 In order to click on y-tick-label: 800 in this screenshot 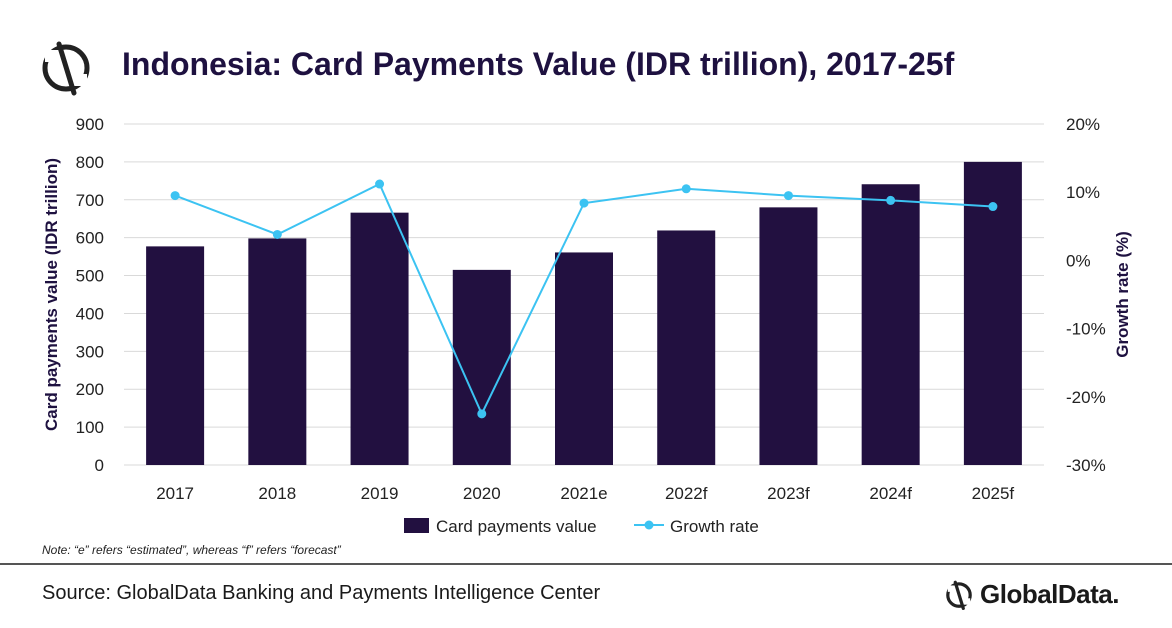, I will do `click(90, 162)`.